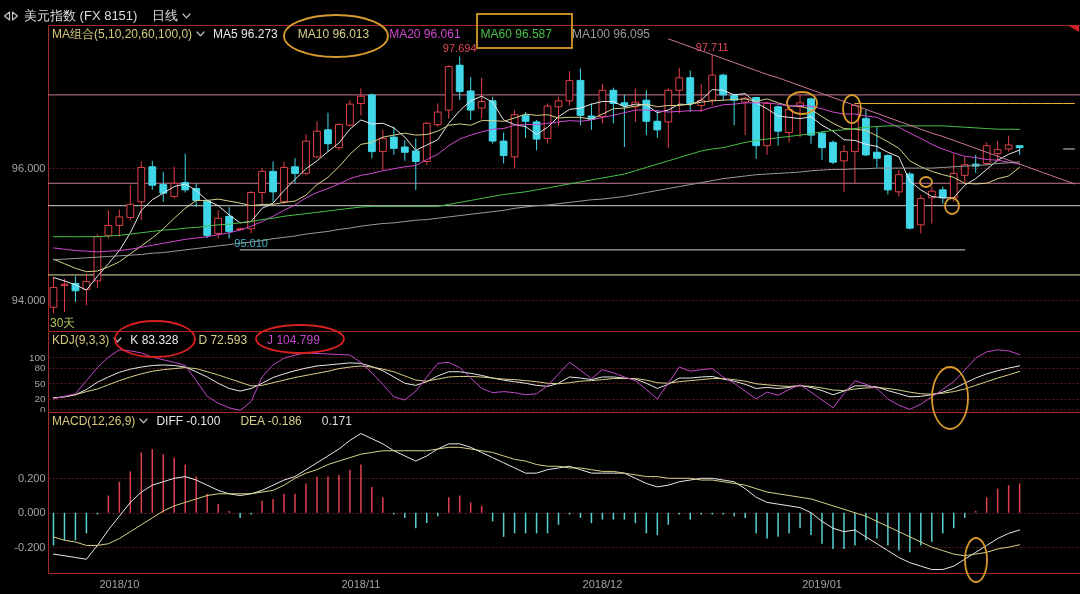  Describe the element at coordinates (119, 583) in the screenshot. I see `x-tick-label: 2018/10` at that location.